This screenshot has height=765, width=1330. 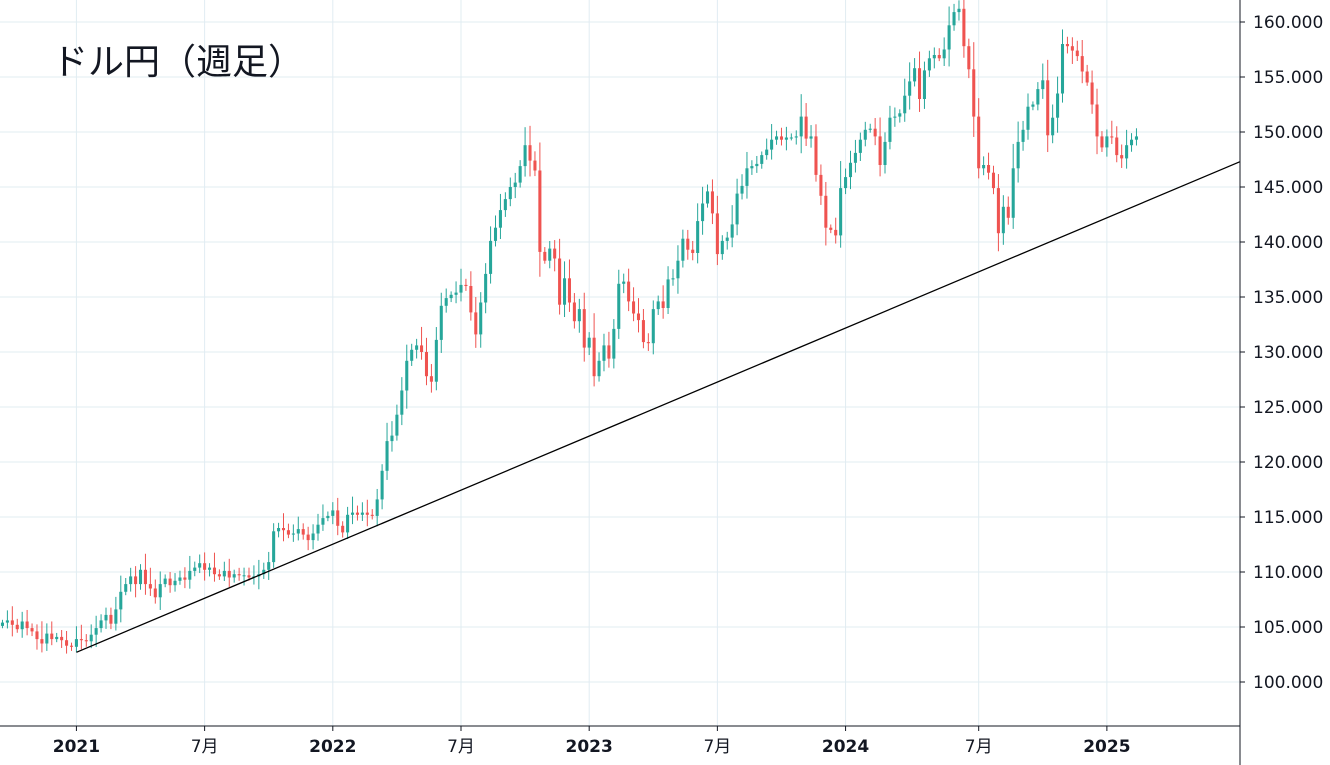 I want to click on time-tick-label: 2025, so click(x=1106, y=747).